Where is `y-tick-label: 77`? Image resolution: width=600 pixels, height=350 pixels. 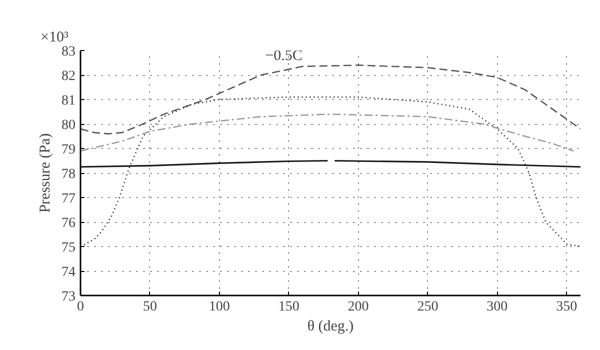
y-tick-label: 77 is located at coordinates (69, 199).